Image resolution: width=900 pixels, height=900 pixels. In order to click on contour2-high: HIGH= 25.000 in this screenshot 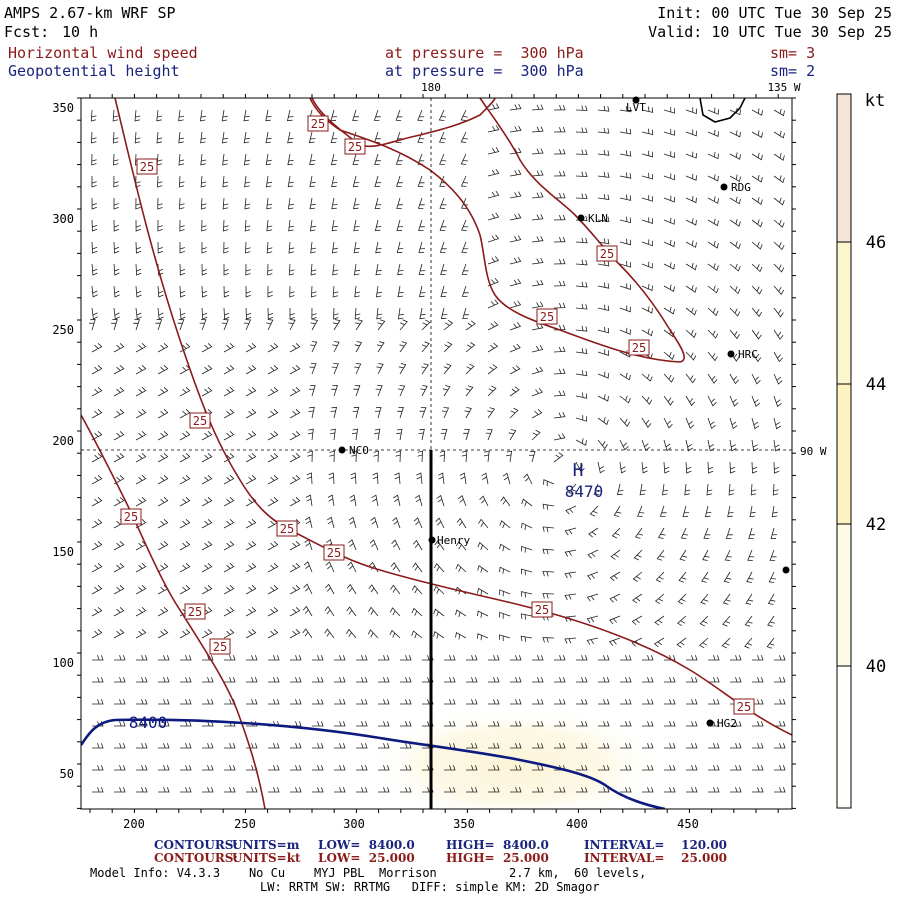, I will do `click(497, 858)`.